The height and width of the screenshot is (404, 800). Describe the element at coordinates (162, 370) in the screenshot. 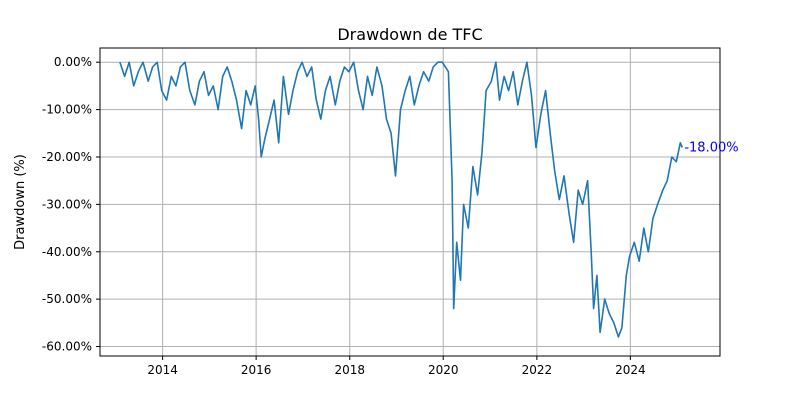

I see `x-tick-label: 2014` at that location.